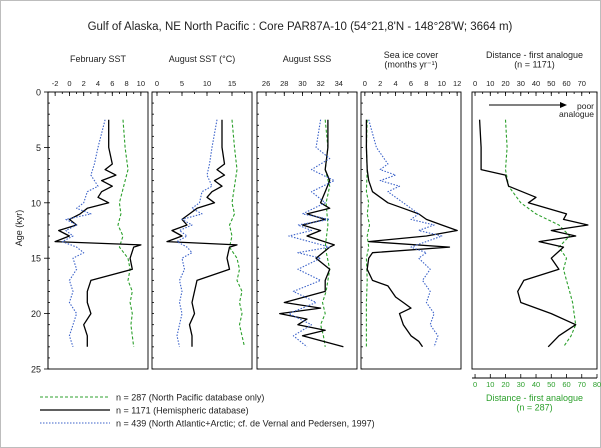  I want to click on x-tick-label: 26, so click(266, 83).